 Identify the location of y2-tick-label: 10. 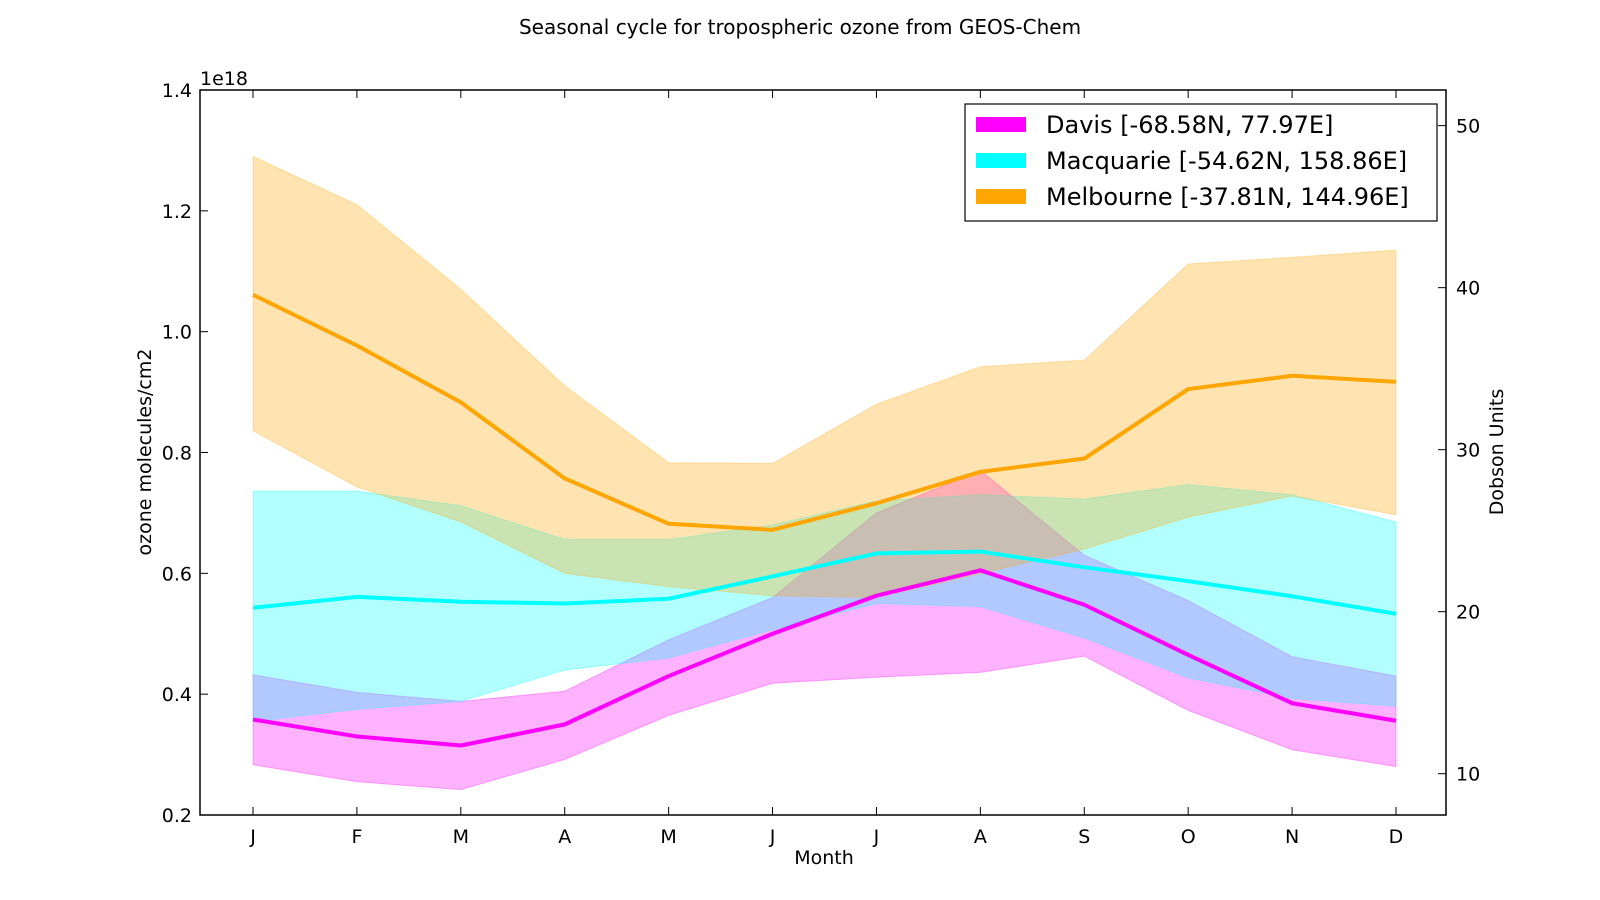
(1468, 775).